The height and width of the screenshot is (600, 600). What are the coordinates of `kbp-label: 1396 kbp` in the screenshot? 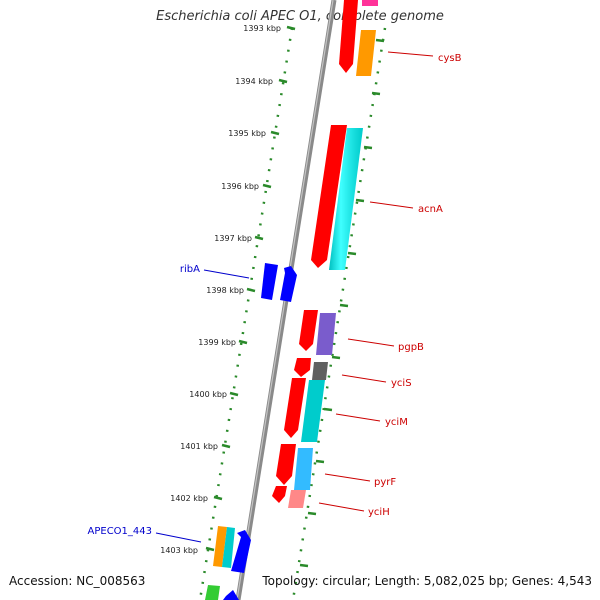 It's located at (240, 186).